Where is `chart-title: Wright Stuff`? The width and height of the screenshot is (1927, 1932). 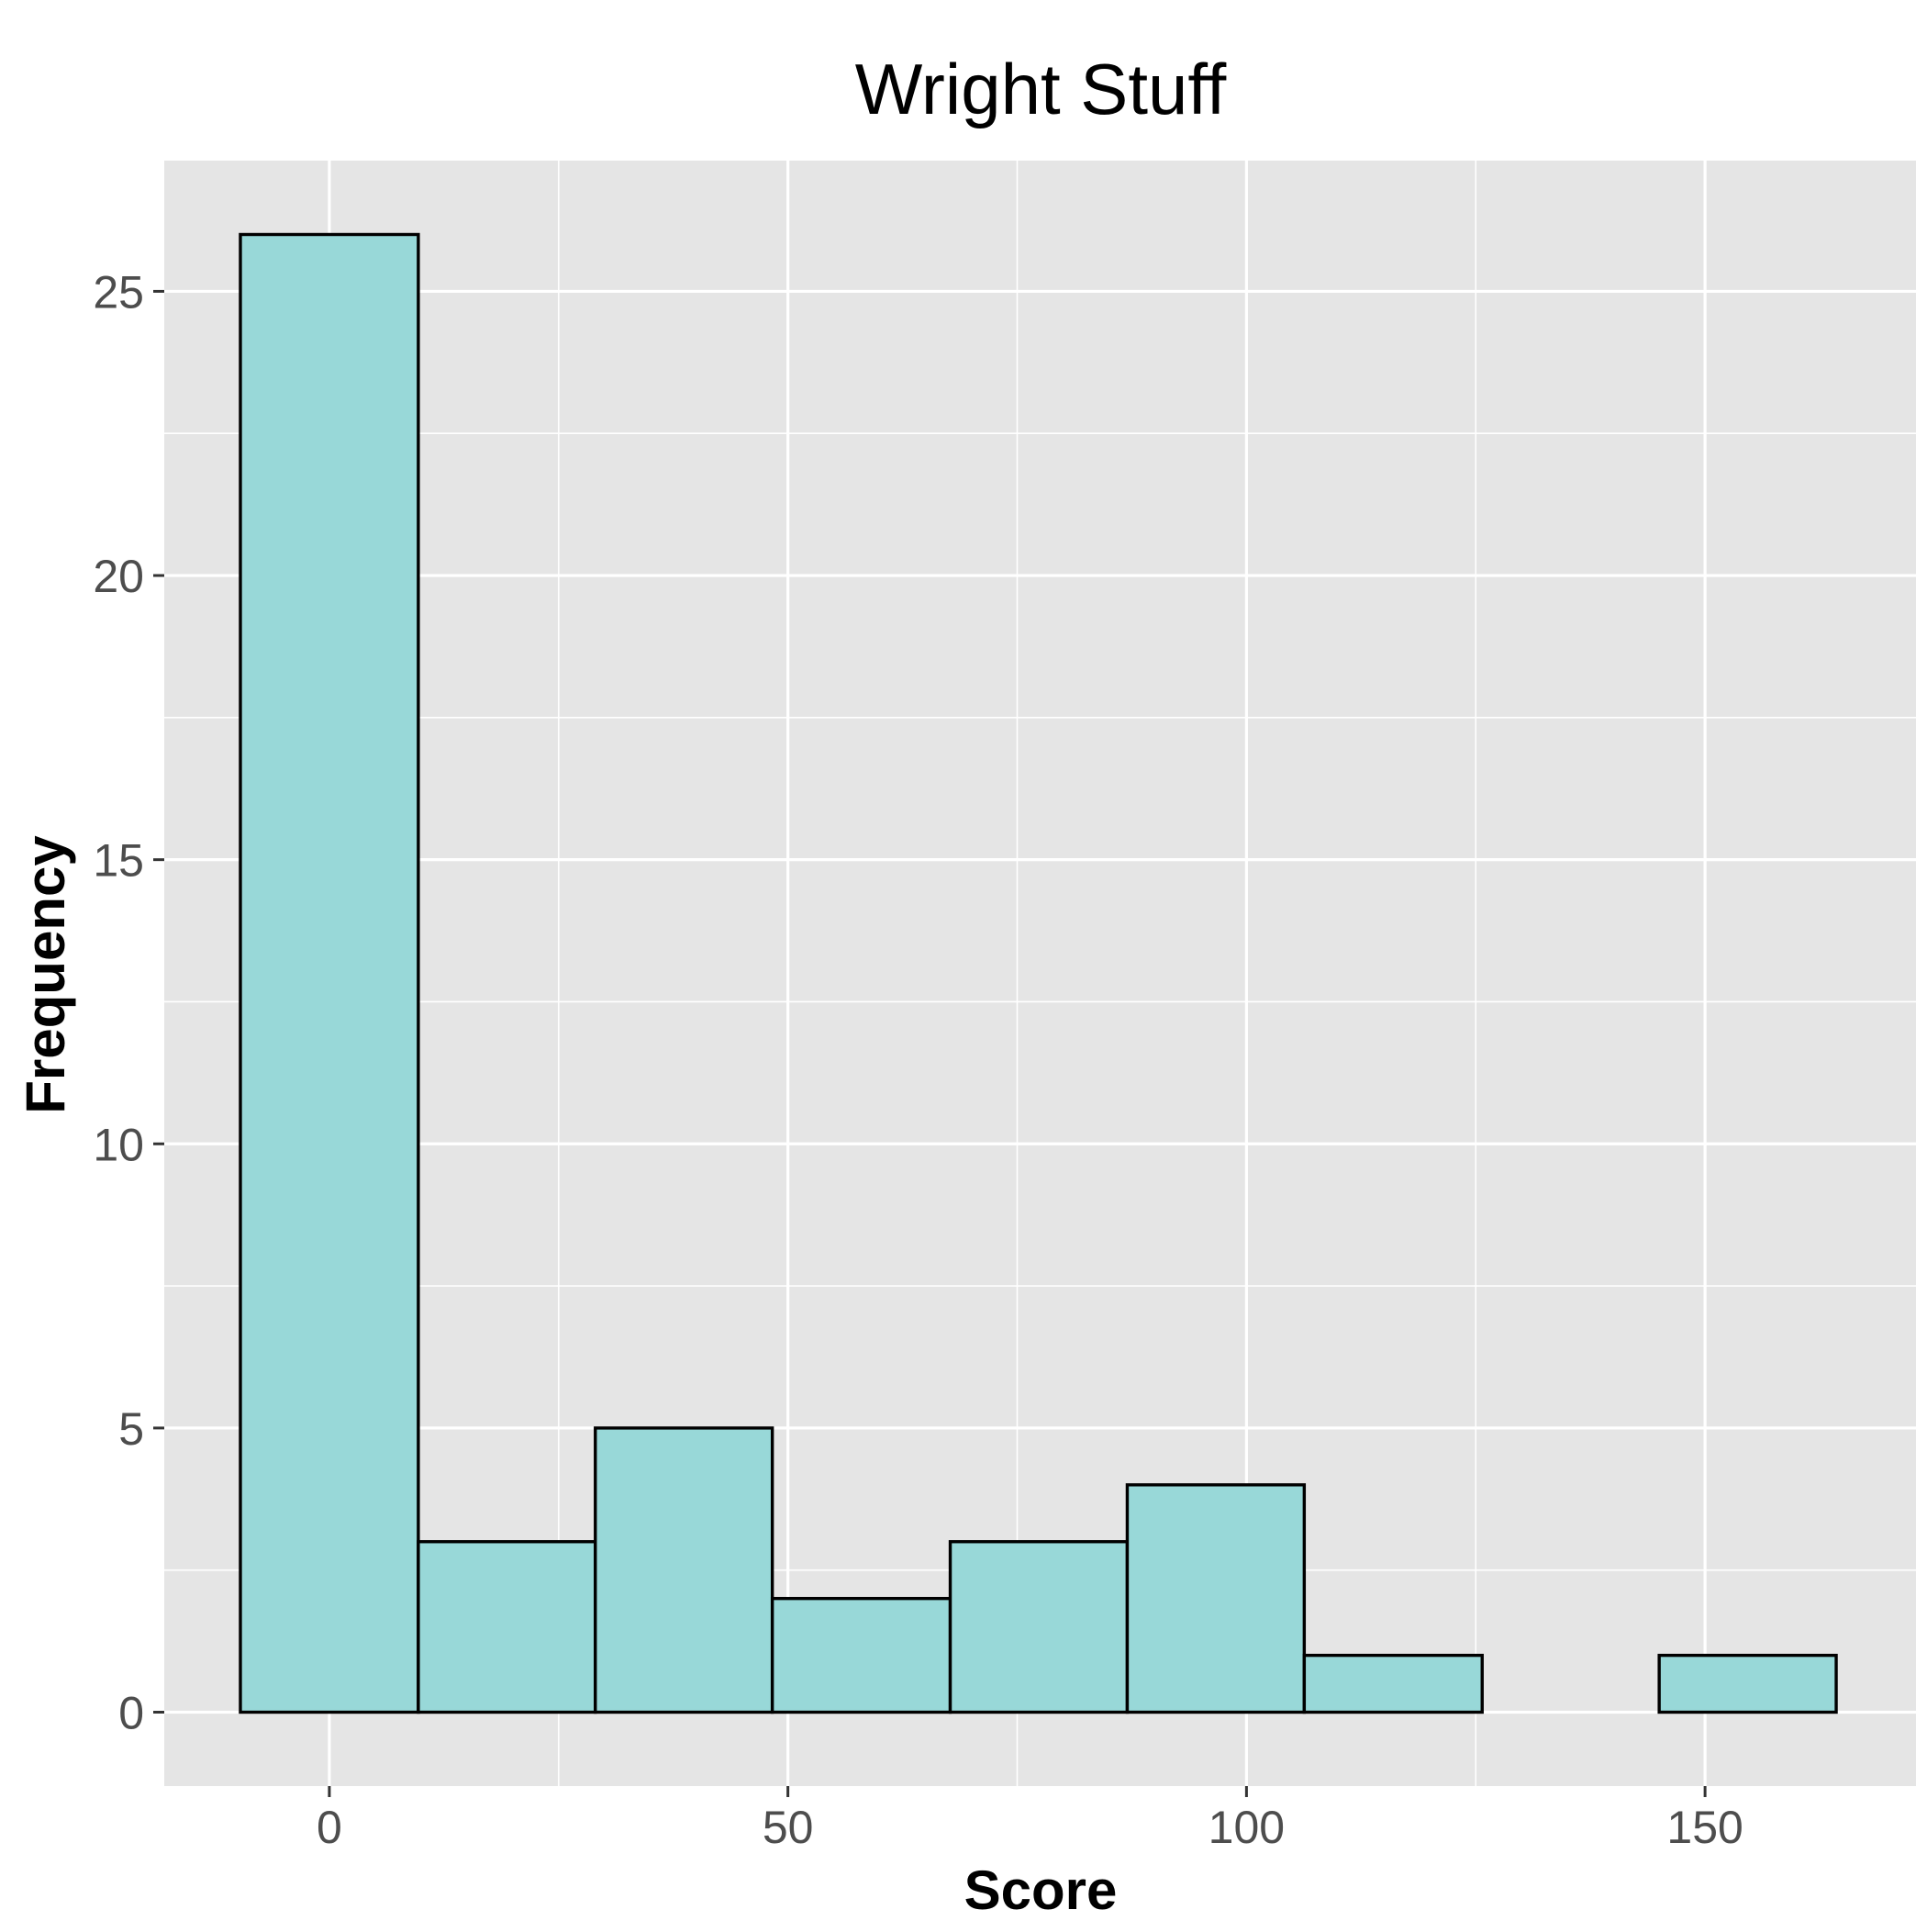
chart-title: Wright Stuff is located at coordinates (1041, 89).